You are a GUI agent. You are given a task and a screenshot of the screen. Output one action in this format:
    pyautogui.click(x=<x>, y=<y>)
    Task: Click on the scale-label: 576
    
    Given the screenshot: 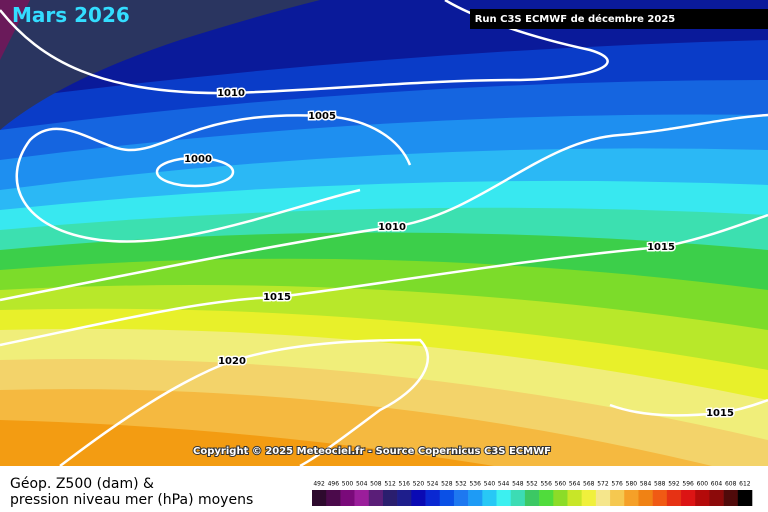 What is the action you would take?
    pyautogui.click(x=617, y=484)
    